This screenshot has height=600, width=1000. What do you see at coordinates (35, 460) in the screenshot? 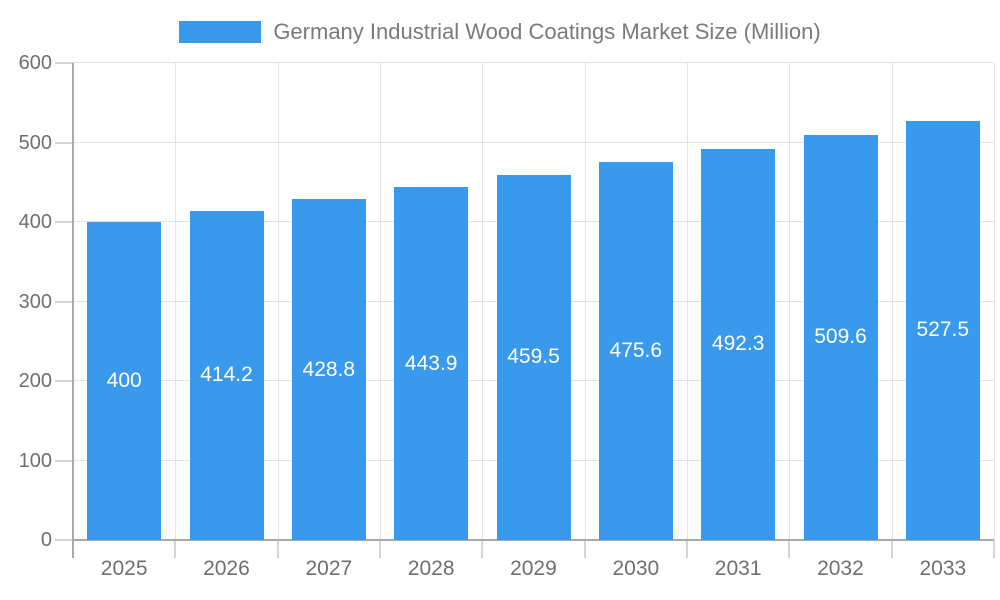
I see `y-axis-tick-label: 100` at bounding box center [35, 460].